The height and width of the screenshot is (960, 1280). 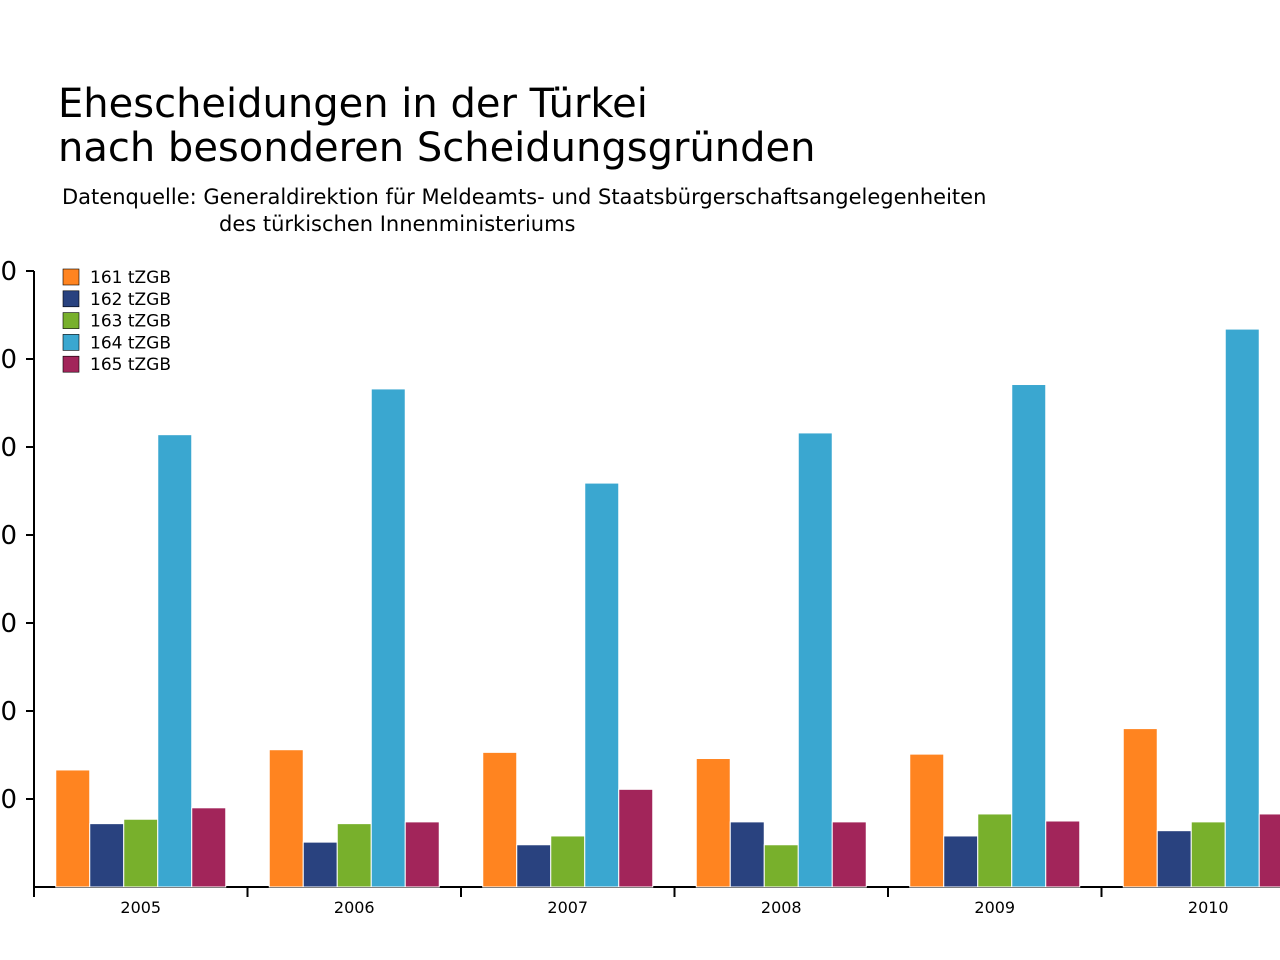 What do you see at coordinates (130, 322) in the screenshot?
I see `legend-label: 163 tZGB` at bounding box center [130, 322].